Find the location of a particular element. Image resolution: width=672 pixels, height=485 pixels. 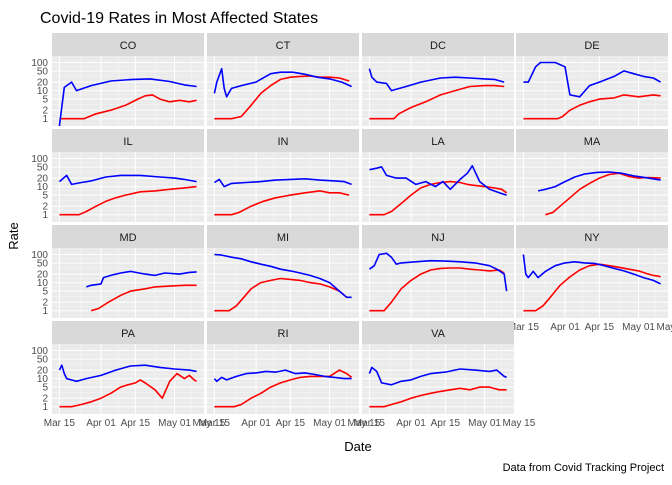

facet-strip-label: VA is located at coordinates (438, 334).